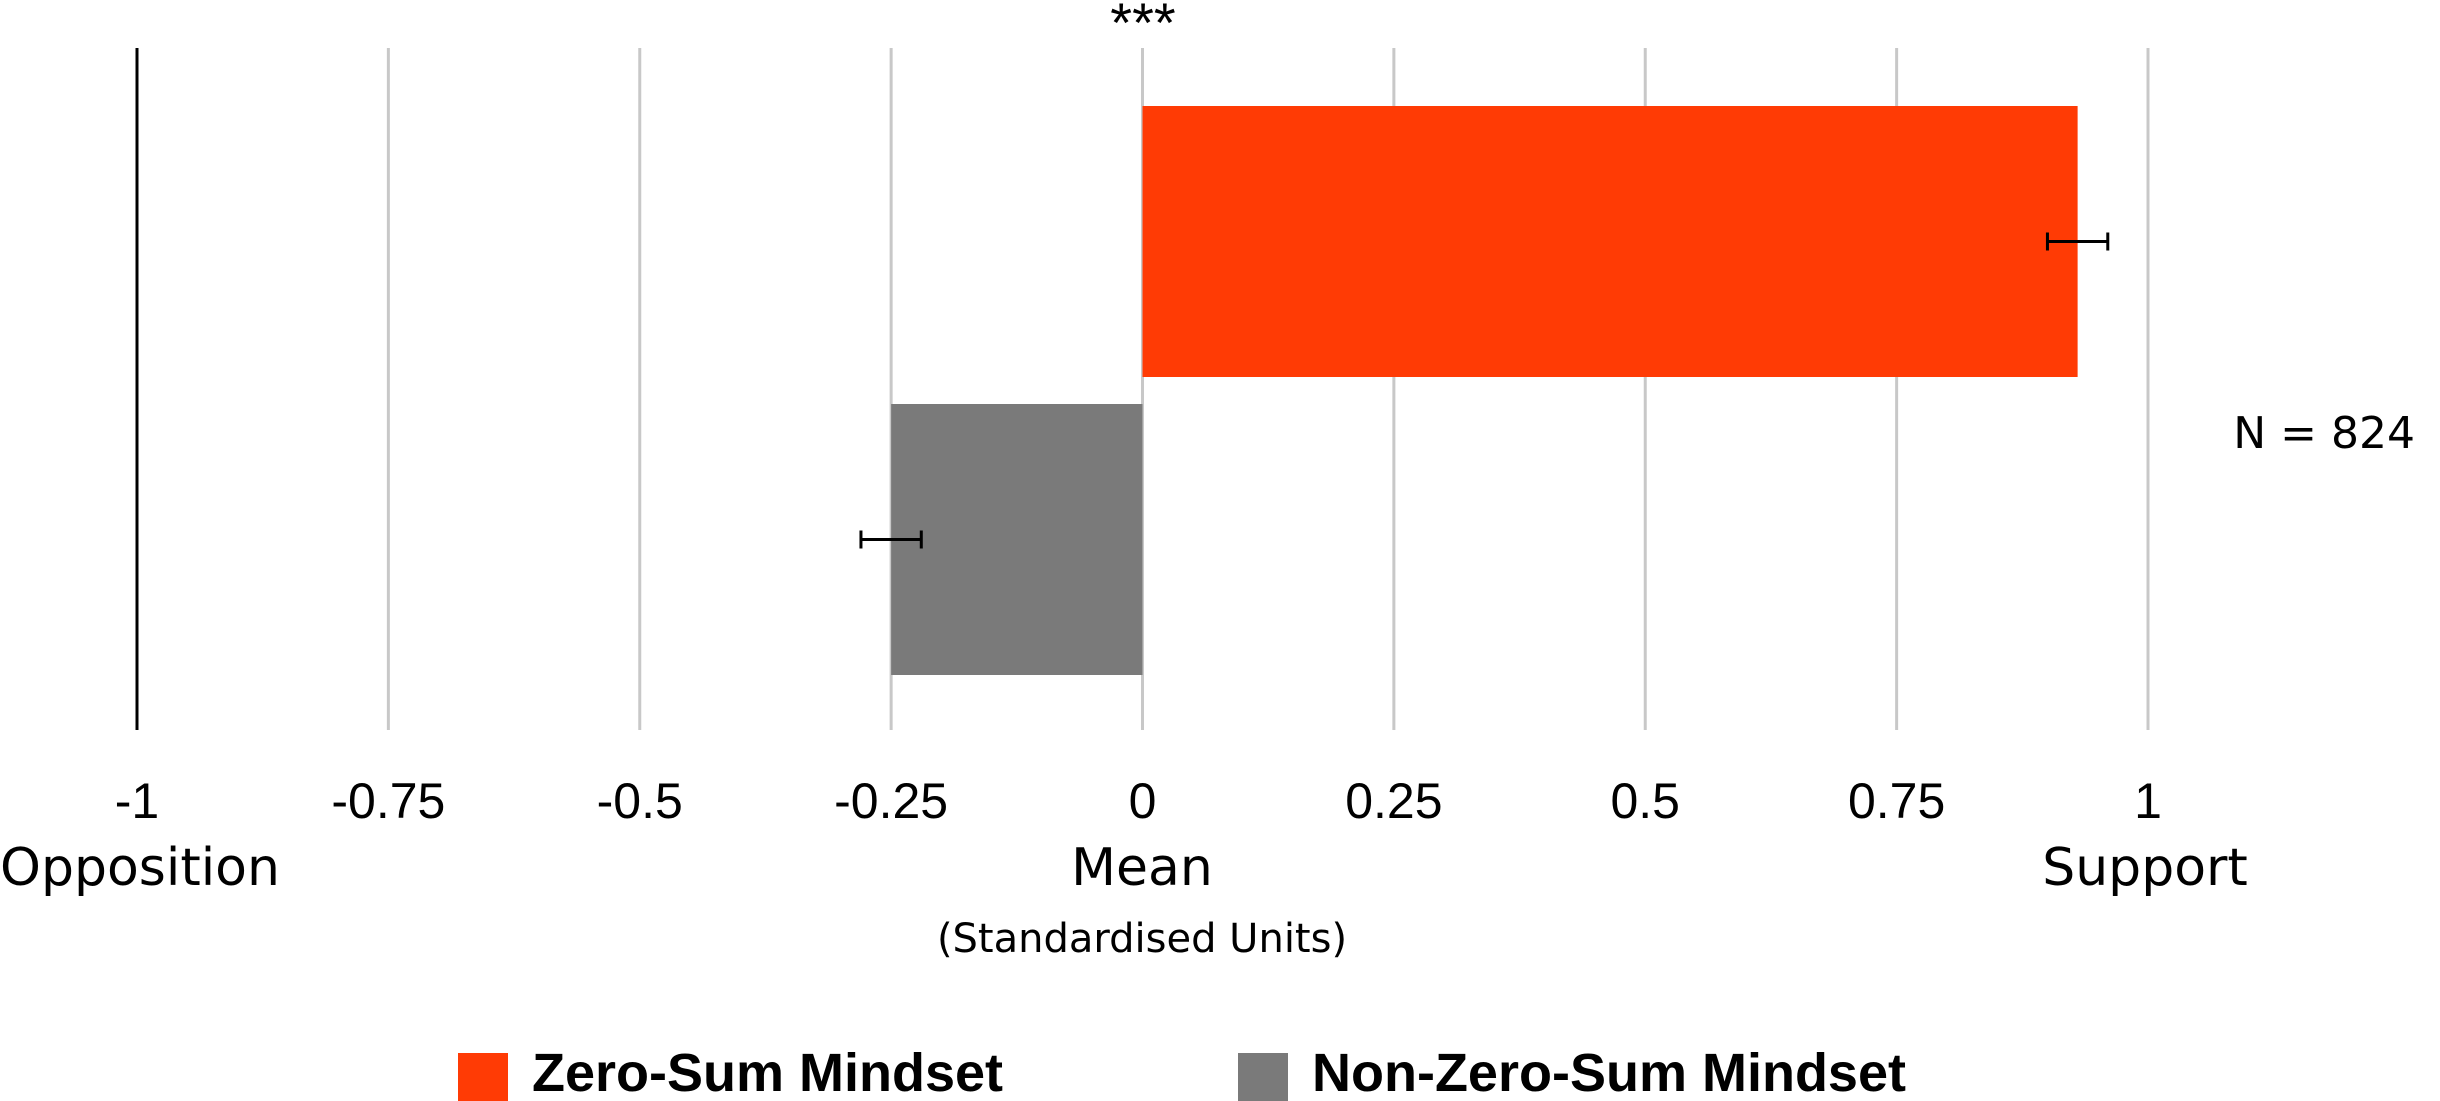 The image size is (2440, 1101). Describe the element at coordinates (2148, 801) in the screenshot. I see `x-tick-label: 1` at that location.